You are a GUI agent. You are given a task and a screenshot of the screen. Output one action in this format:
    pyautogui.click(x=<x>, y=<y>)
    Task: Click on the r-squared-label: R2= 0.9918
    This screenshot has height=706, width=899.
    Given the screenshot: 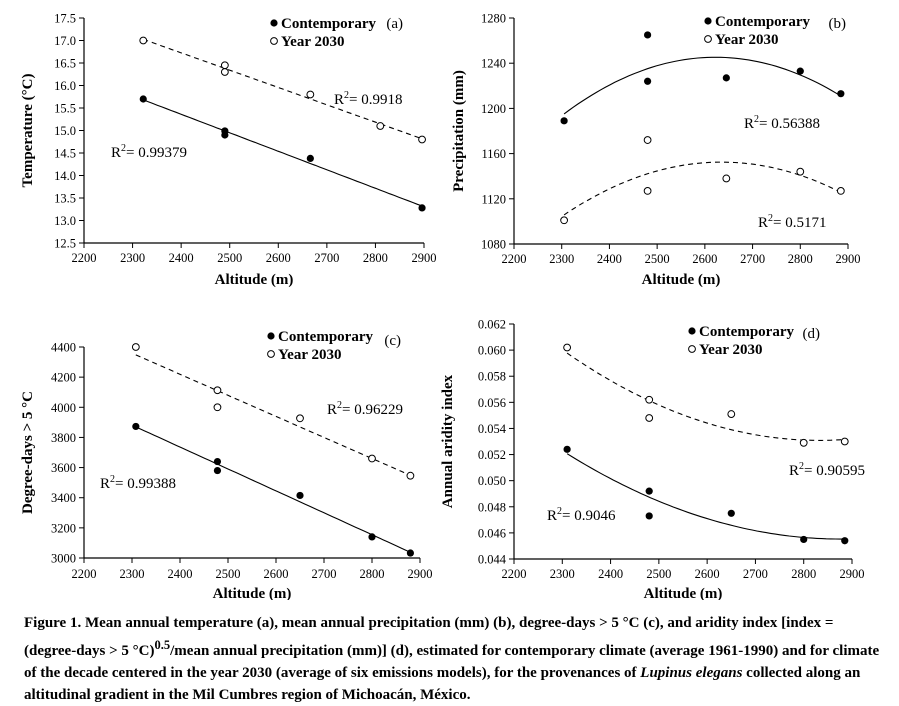 What is the action you would take?
    pyautogui.click(x=368, y=99)
    